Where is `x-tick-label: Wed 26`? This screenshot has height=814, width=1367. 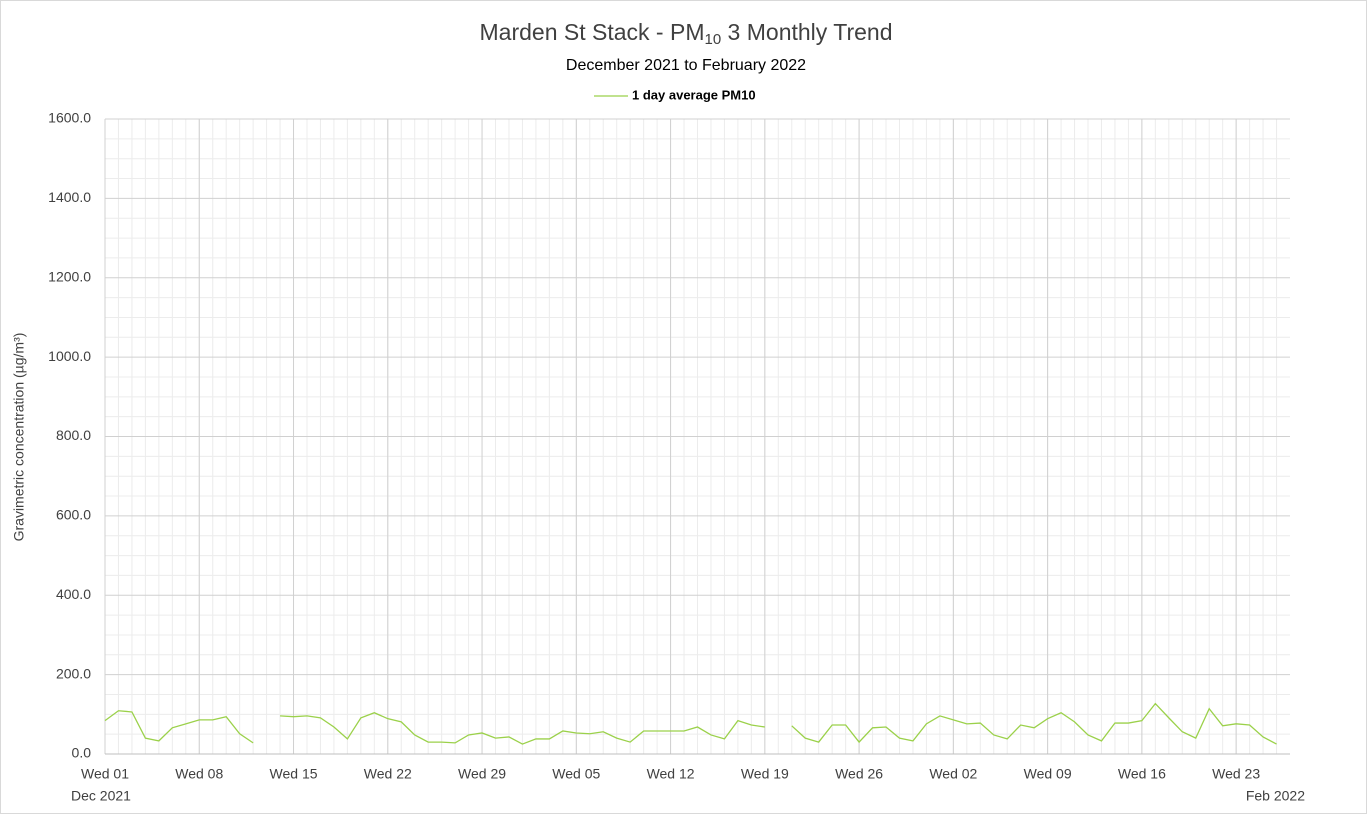
x-tick-label: Wed 26 is located at coordinates (859, 774).